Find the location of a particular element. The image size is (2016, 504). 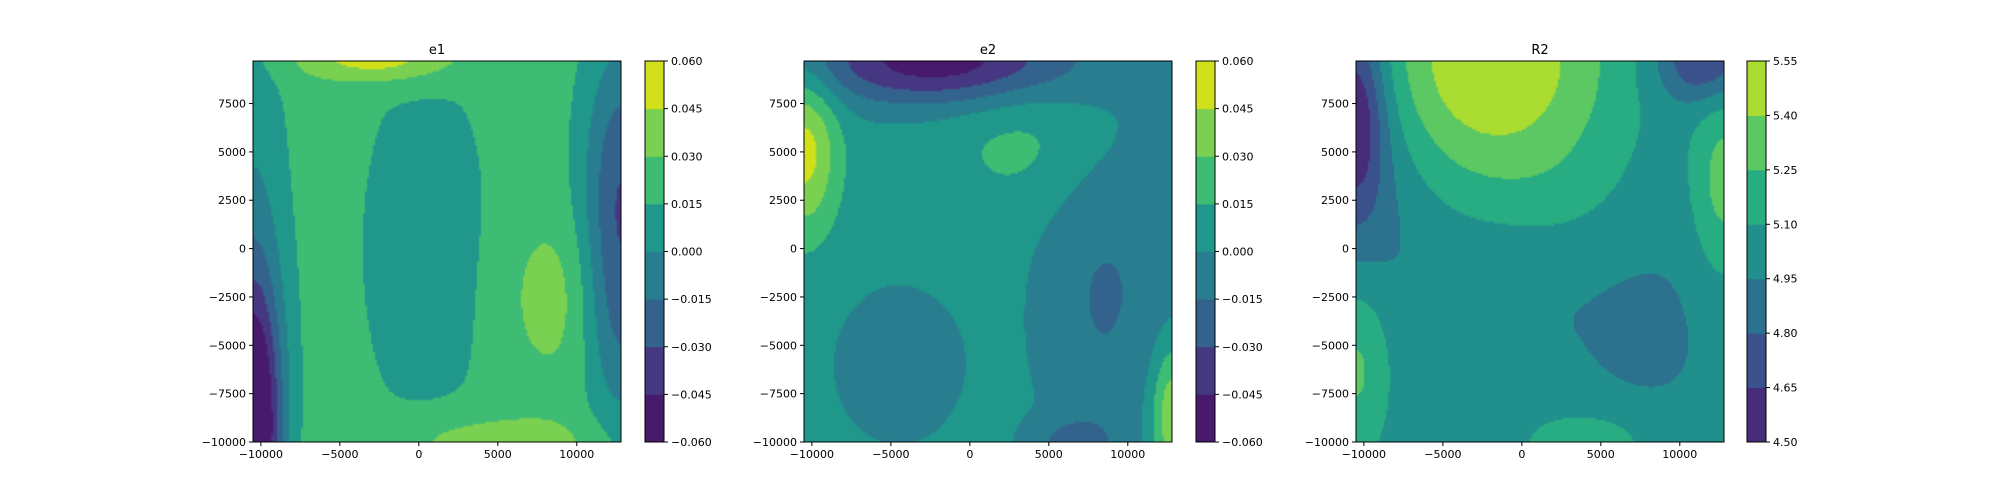

colorbar-tick-label: 4.95 is located at coordinates (1785, 279).